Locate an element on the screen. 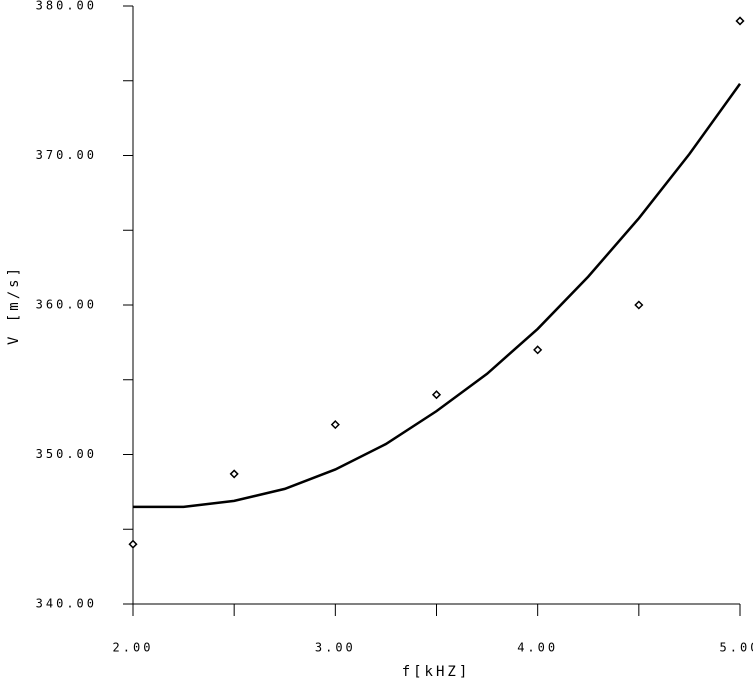 This screenshot has height=686, width=753. x-tick-label: 3.00 is located at coordinates (335, 648).